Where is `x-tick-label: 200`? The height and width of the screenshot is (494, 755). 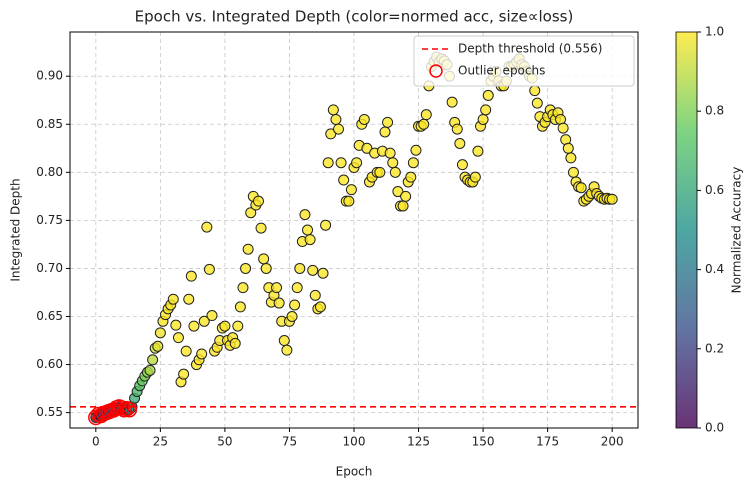
x-tick-label: 200 is located at coordinates (612, 442).